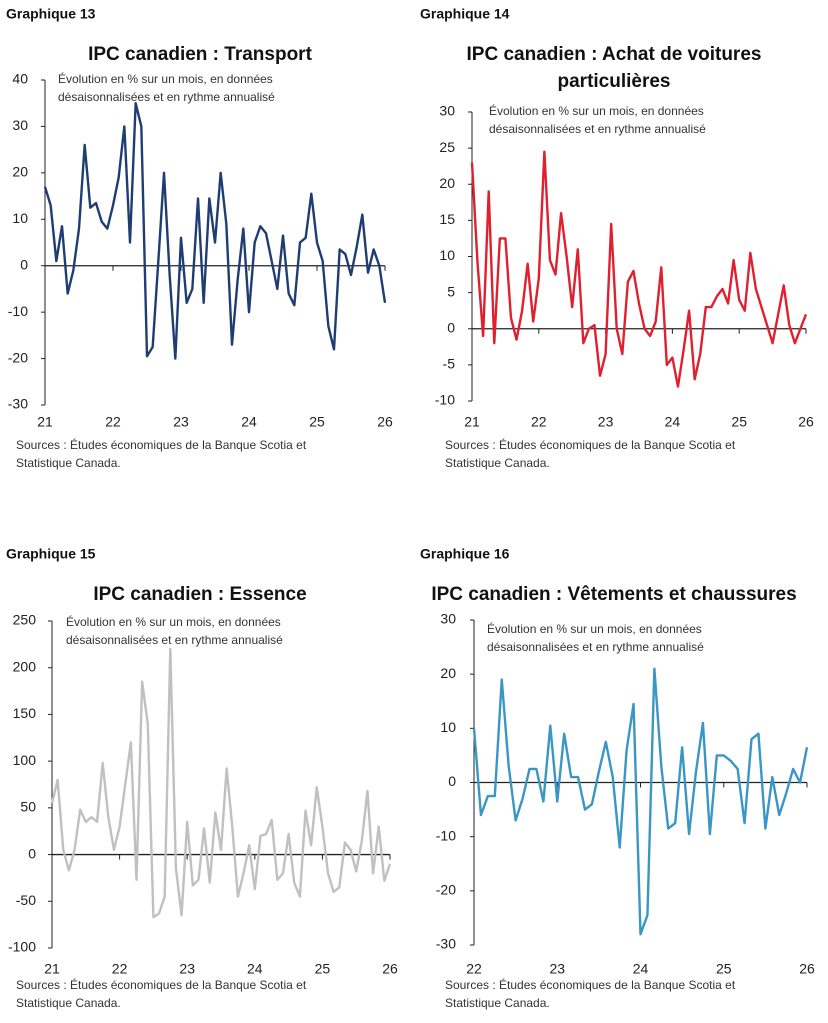  What do you see at coordinates (51, 14) in the screenshot?
I see `chart-label: Graphique 13` at bounding box center [51, 14].